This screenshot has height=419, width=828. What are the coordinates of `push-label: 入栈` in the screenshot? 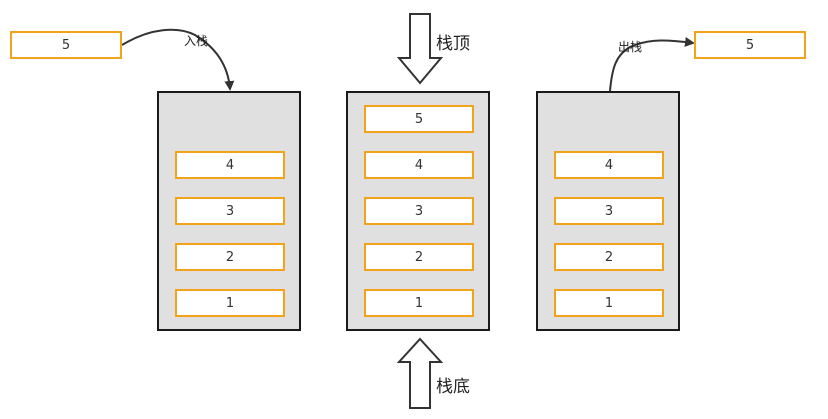 It's located at (196, 41).